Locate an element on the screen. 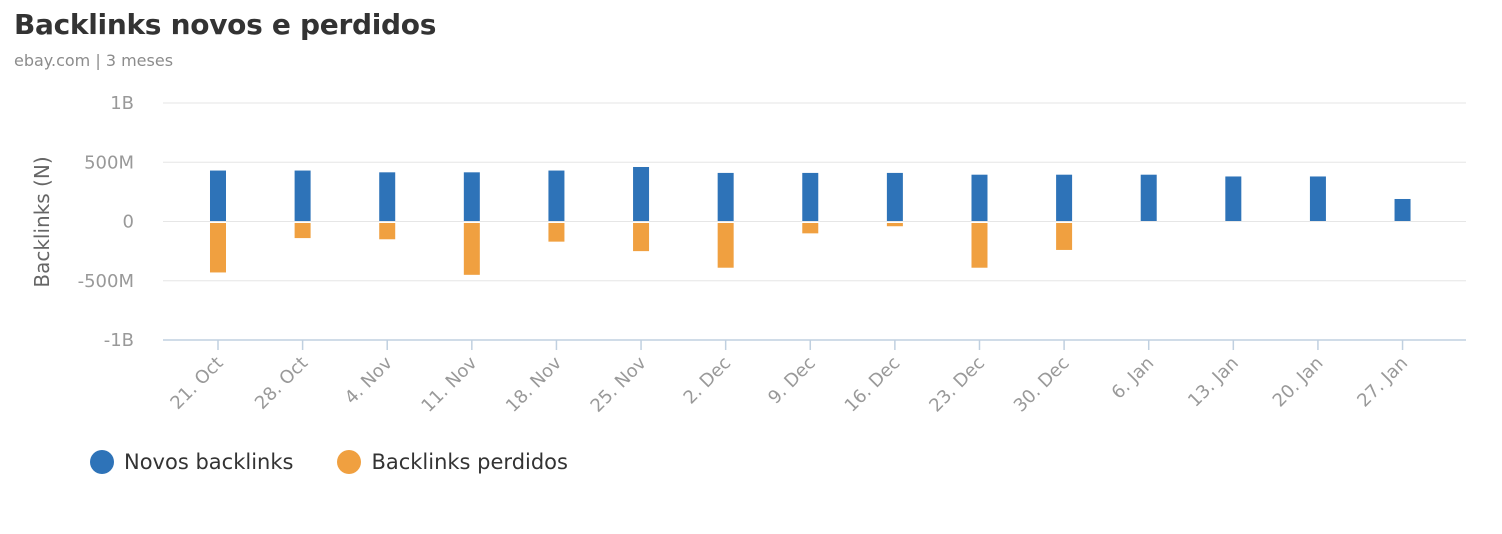  x-tick-label: 11. Nov is located at coordinates (449, 384).